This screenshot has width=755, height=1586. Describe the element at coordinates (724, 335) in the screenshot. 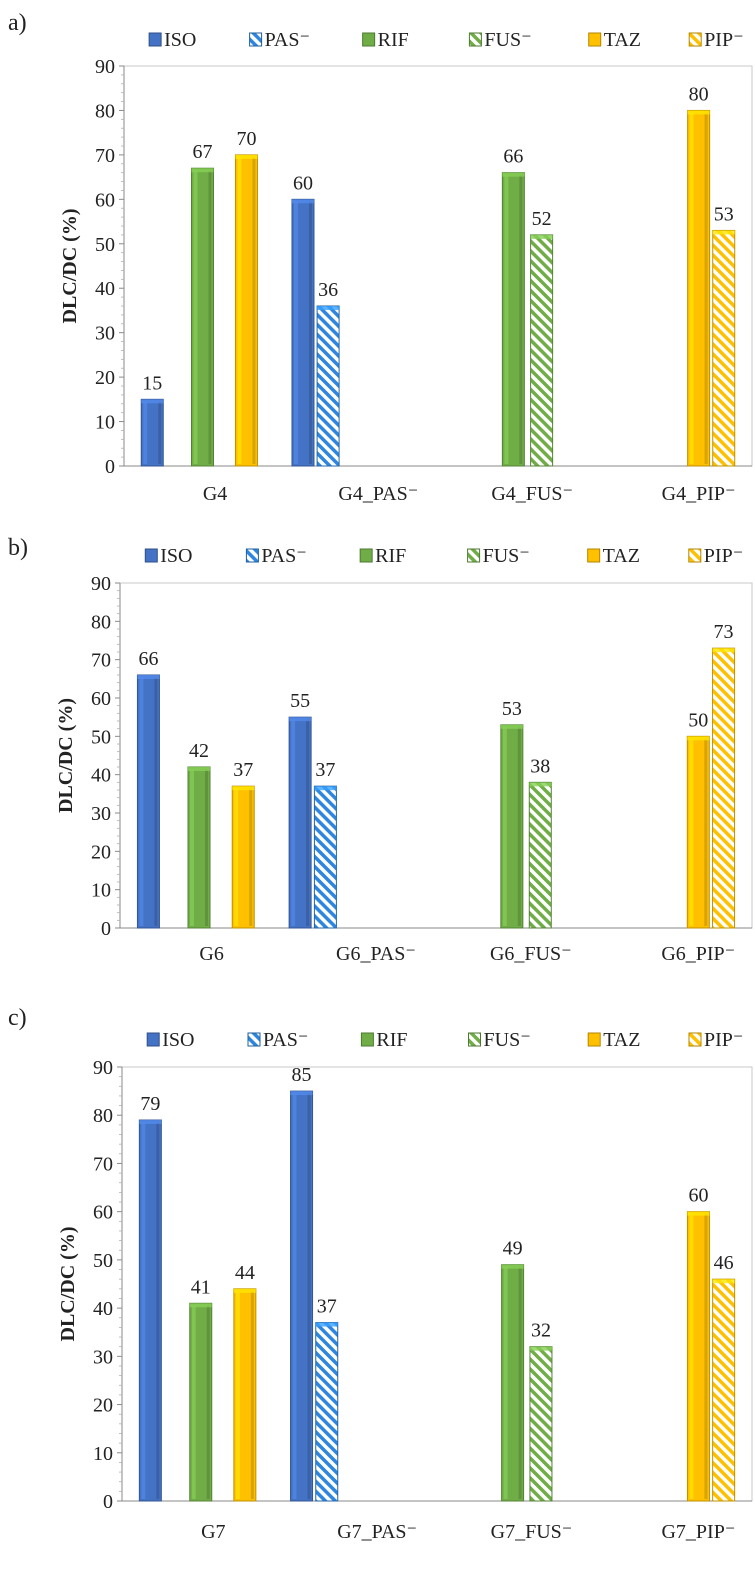

I see `bar-g4pip-pip: 53` at that location.